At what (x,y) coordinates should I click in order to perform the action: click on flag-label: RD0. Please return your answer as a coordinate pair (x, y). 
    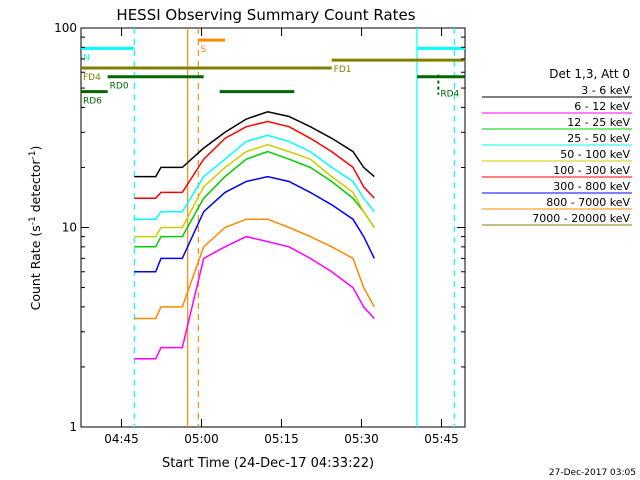
    Looking at the image, I should click on (119, 87).